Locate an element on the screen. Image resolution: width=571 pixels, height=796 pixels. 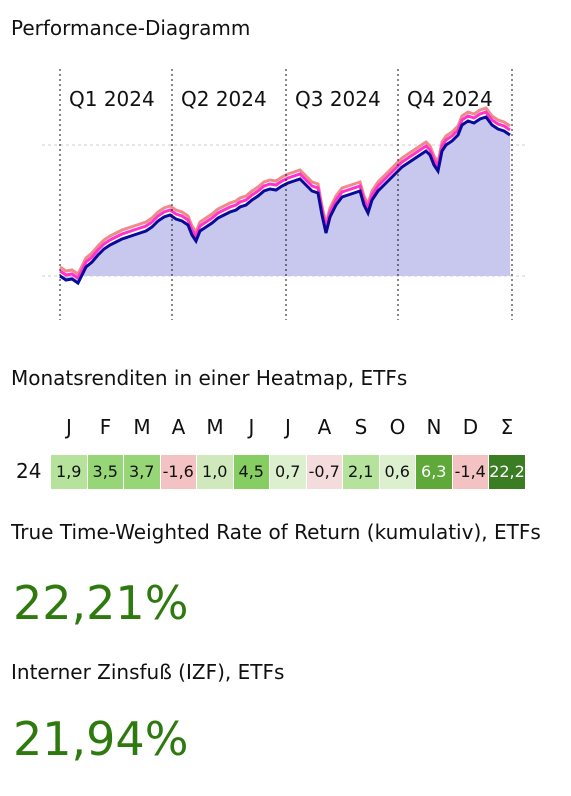
heatmap-month-label: Σ is located at coordinates (507, 427).